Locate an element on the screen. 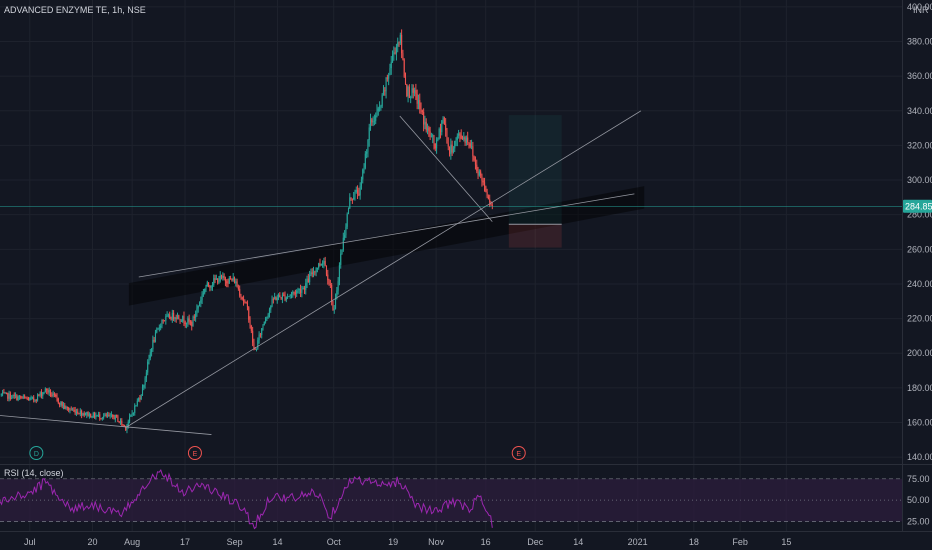  time-tick-label: Aug is located at coordinates (132, 542).